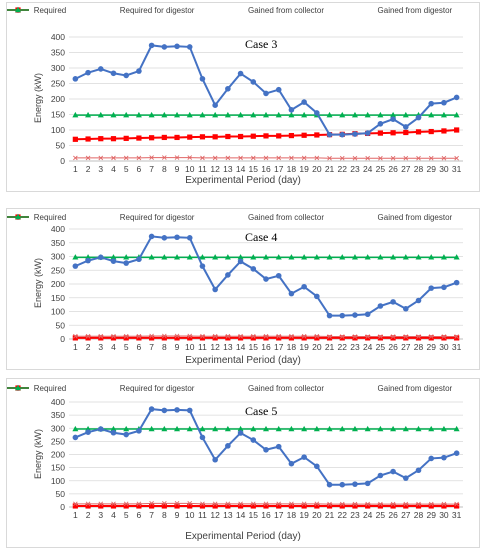  What do you see at coordinates (151, 515) in the screenshot?
I see `x-tick-label: 7` at bounding box center [151, 515].